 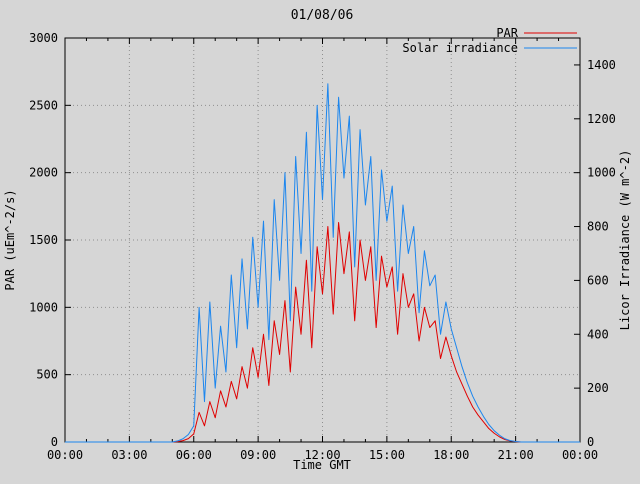 What do you see at coordinates (10, 239) in the screenshot?
I see `y-axis-label-left: PAR (uEm^-2/s)` at bounding box center [10, 239].